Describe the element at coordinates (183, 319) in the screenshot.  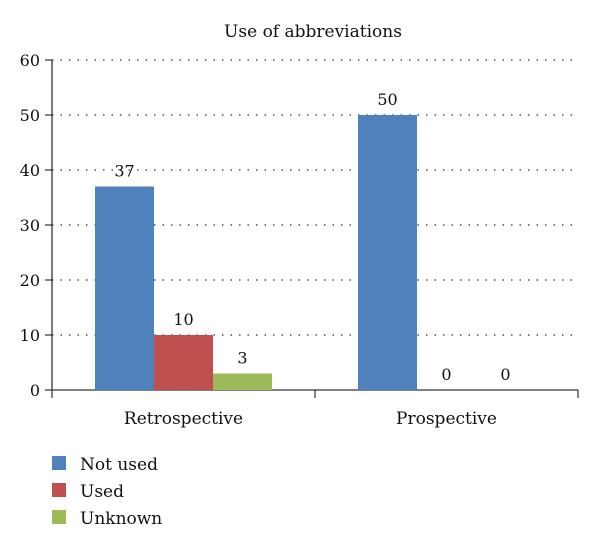
I see `data-label: 10` at that location.